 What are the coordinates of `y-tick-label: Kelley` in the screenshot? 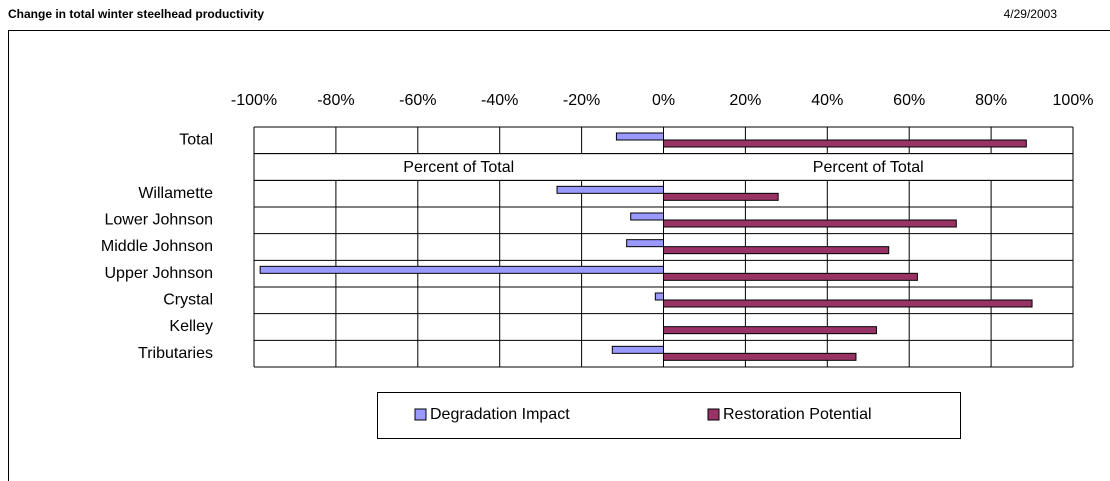 It's located at (191, 326).